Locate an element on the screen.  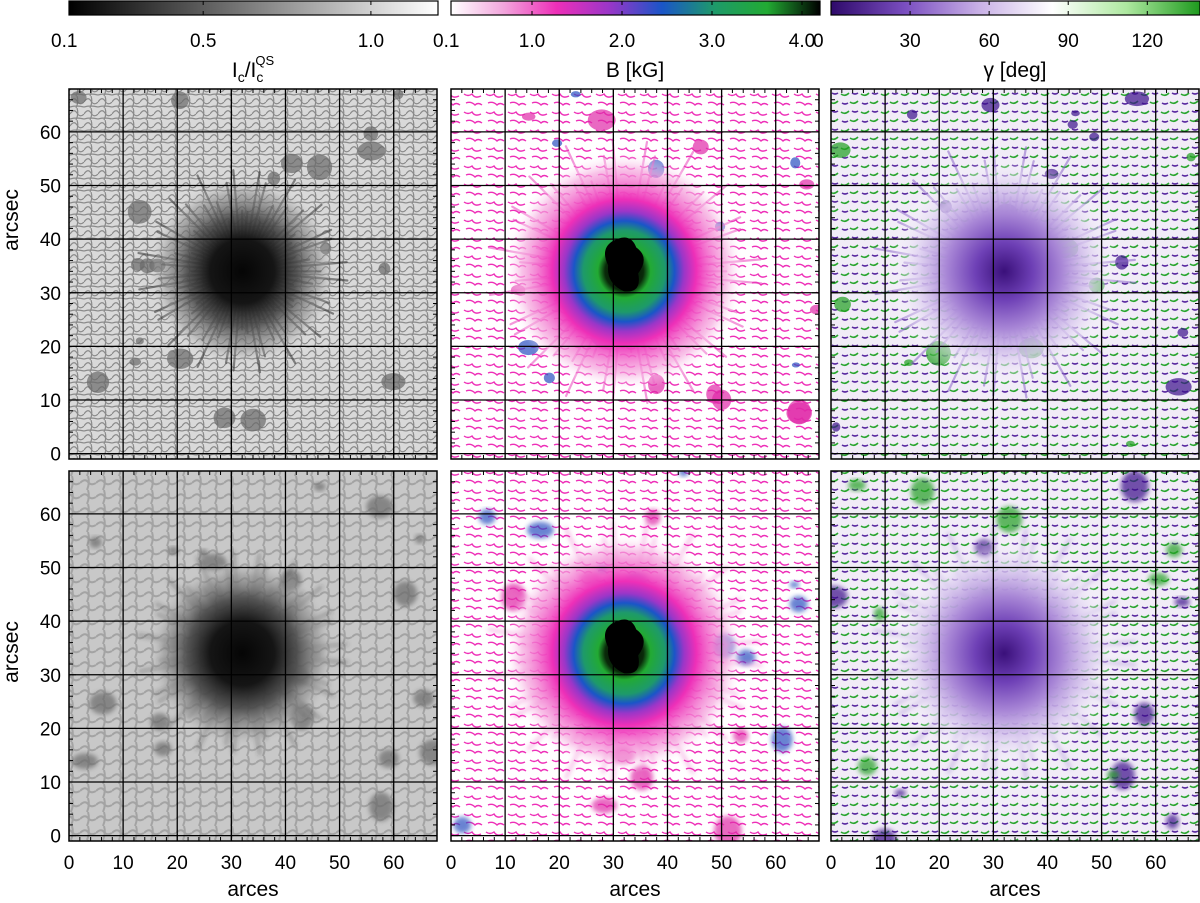
colorbar-intensity-gradient is located at coordinates (253, 8).